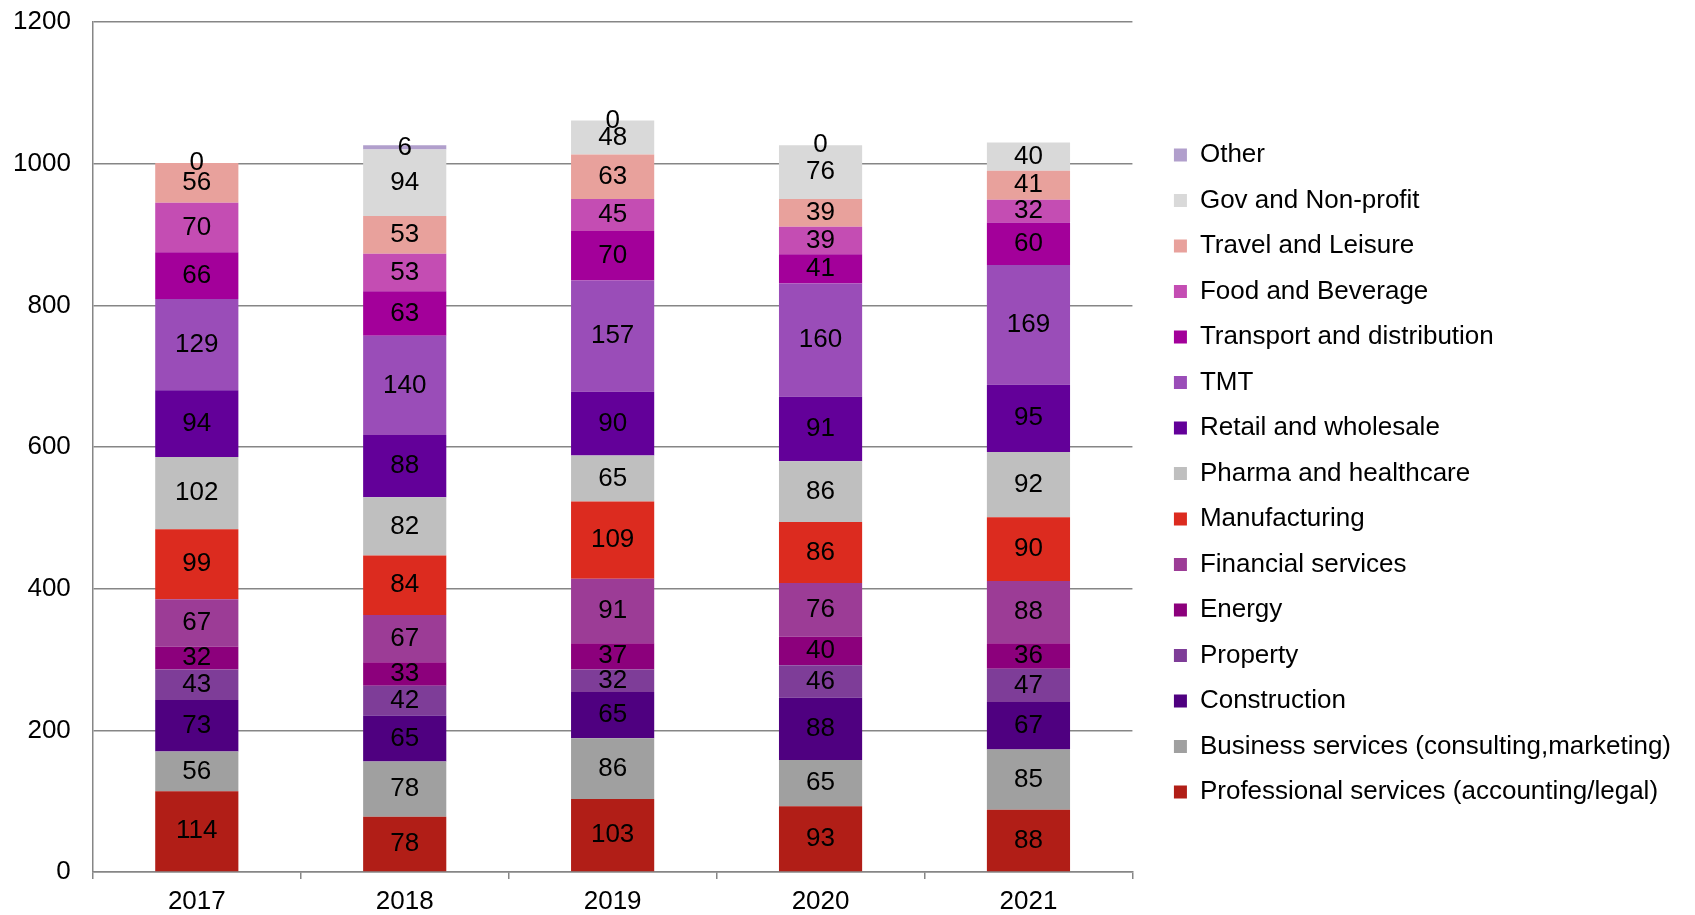 This screenshot has width=1695, height=915. What do you see at coordinates (49, 445) in the screenshot?
I see `y-tick-label: 600` at bounding box center [49, 445].